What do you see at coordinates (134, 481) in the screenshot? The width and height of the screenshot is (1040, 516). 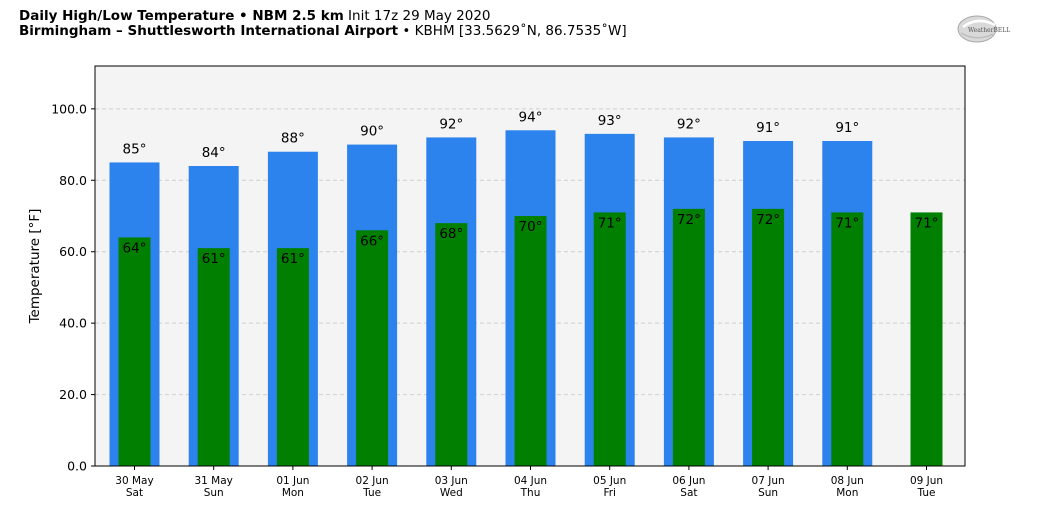 I see `x-tick-date-label: 30 May` at bounding box center [134, 481].